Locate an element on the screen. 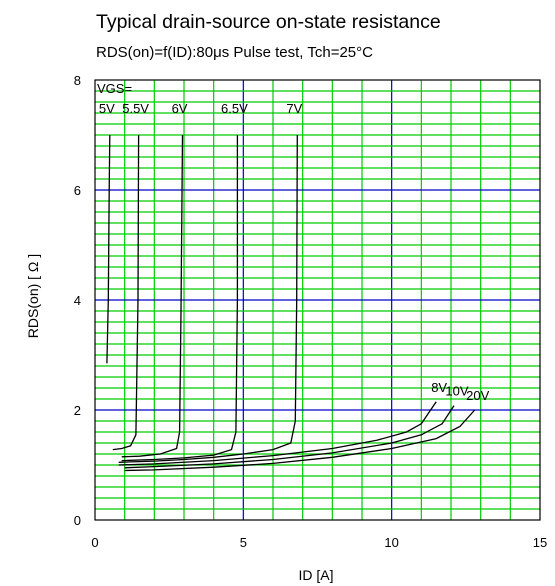 Image resolution: width=555 pixels, height=586 pixels. y-tick-label: 2 is located at coordinates (77, 410).